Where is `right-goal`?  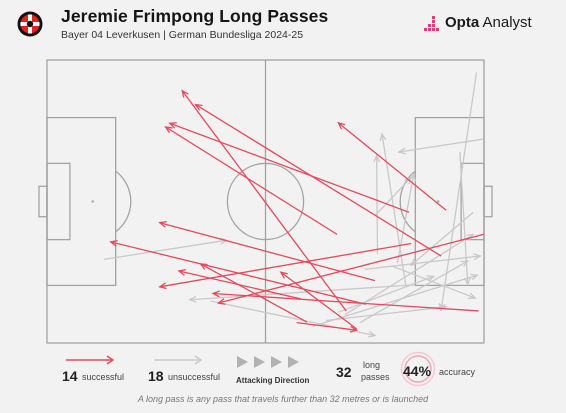
right-goal is located at coordinates (488, 201).